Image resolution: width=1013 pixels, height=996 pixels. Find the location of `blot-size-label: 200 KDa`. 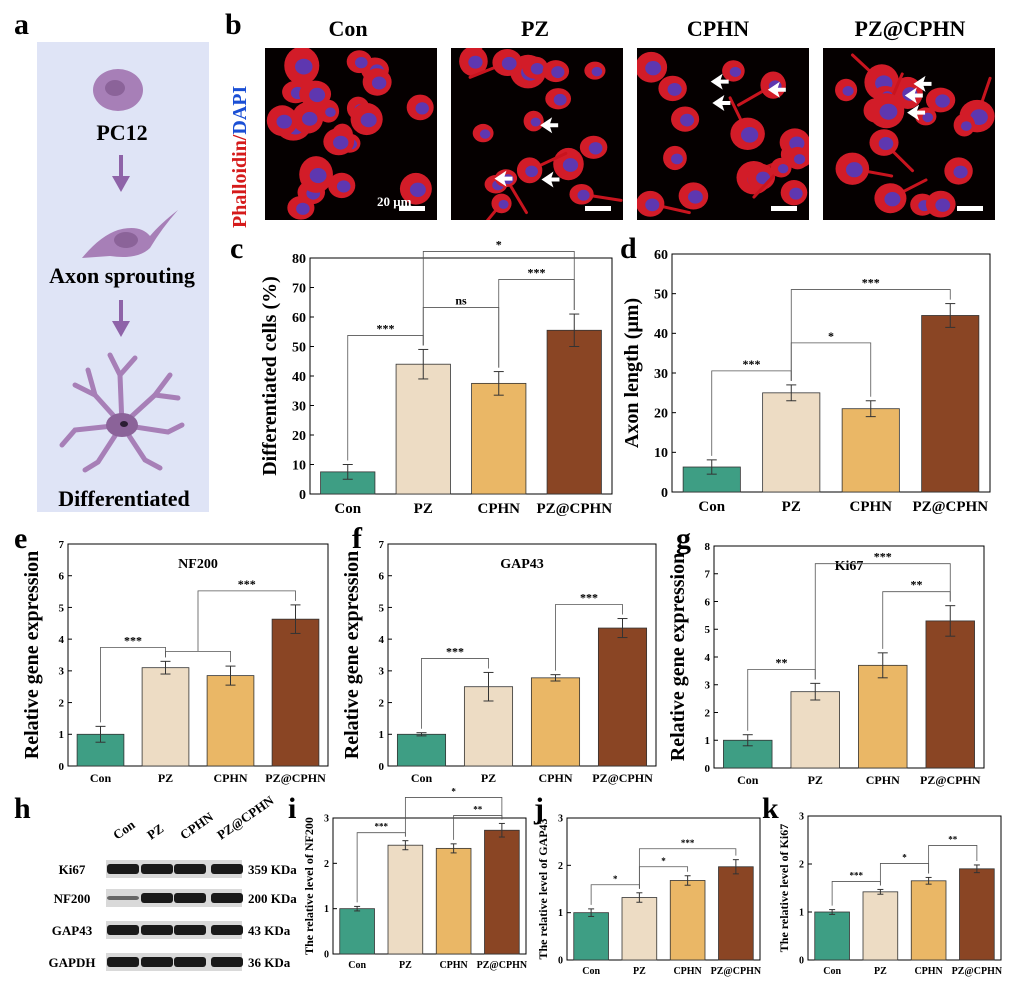

blot-size-label: 200 KDa is located at coordinates (272, 898).